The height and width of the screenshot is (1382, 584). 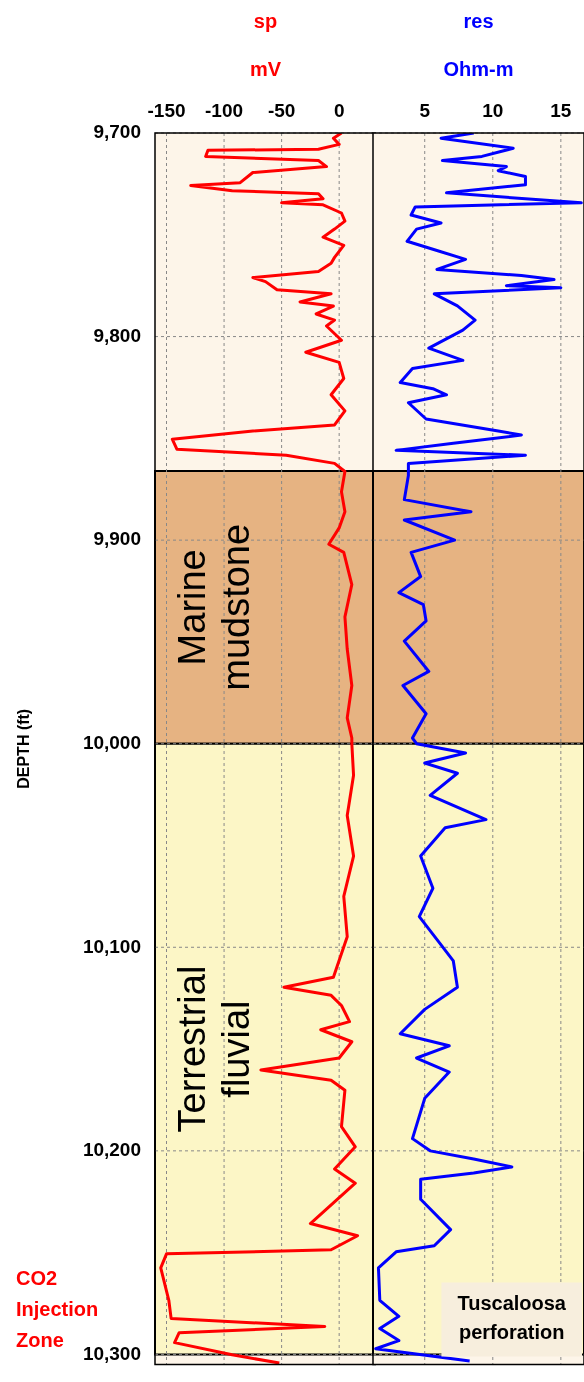 What do you see at coordinates (281, 110) in the screenshot?
I see `x-tick-label: -50` at bounding box center [281, 110].